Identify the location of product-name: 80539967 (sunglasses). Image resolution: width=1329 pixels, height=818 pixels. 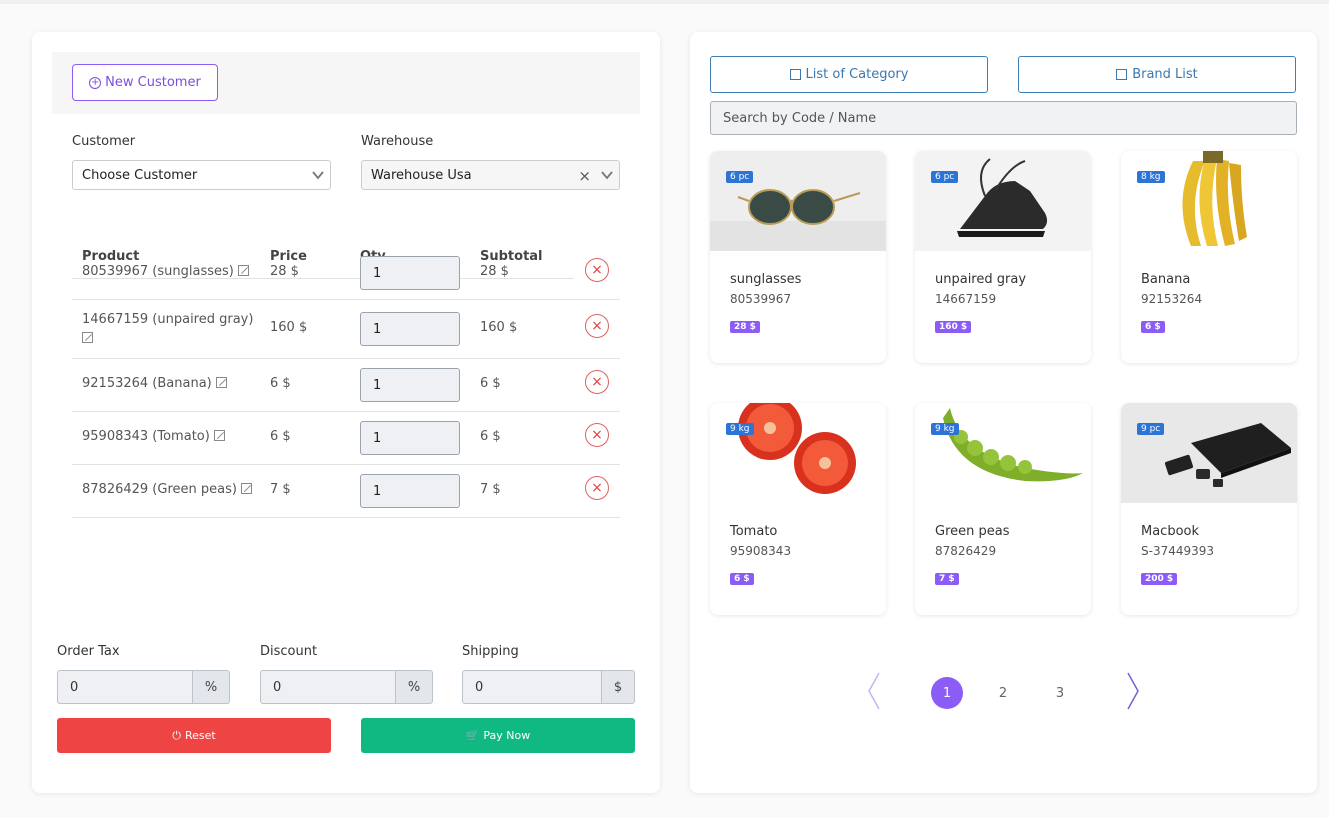
(158, 271).